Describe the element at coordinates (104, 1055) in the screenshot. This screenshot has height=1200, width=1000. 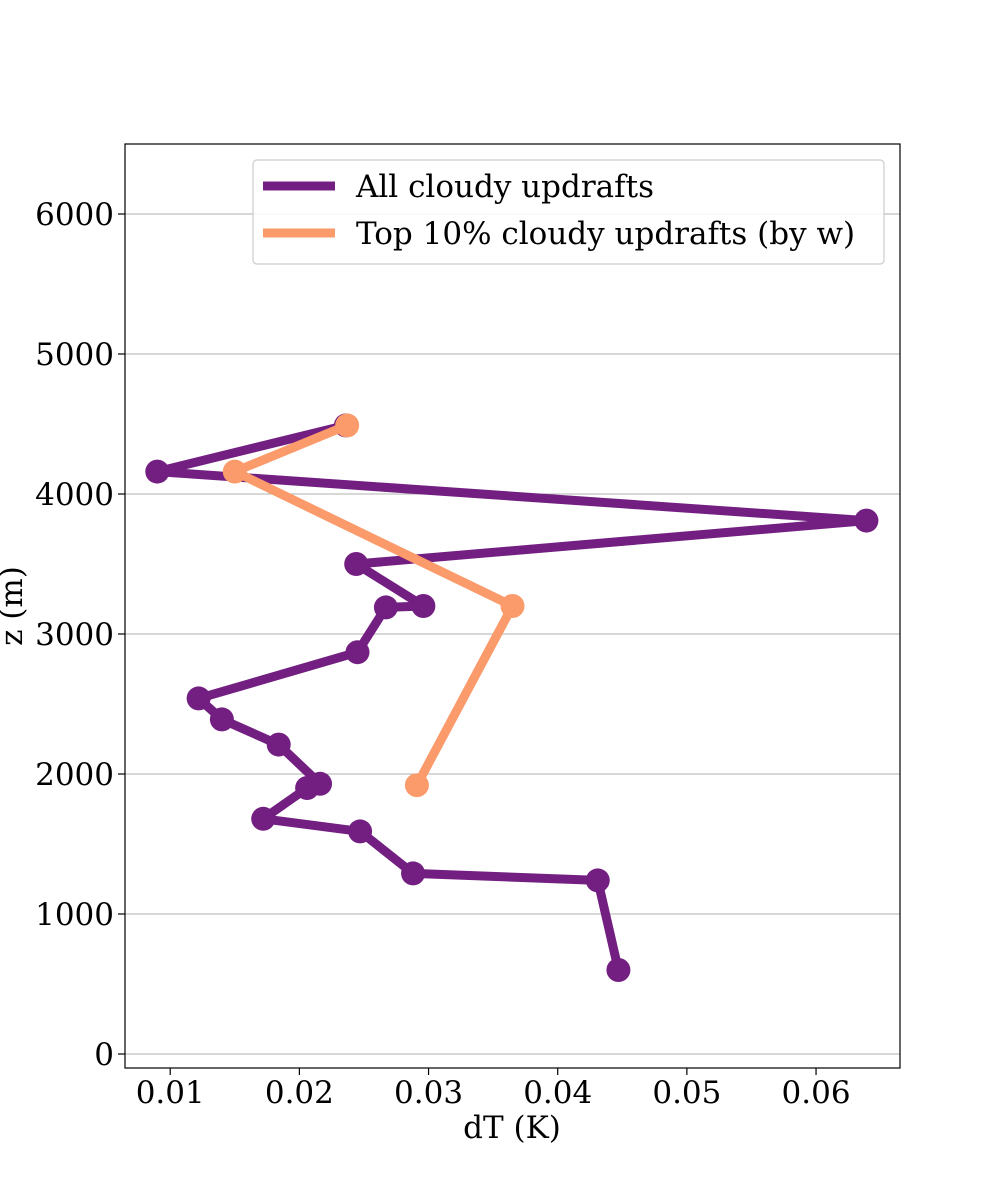
I see `y-tick-label: 0` at that location.